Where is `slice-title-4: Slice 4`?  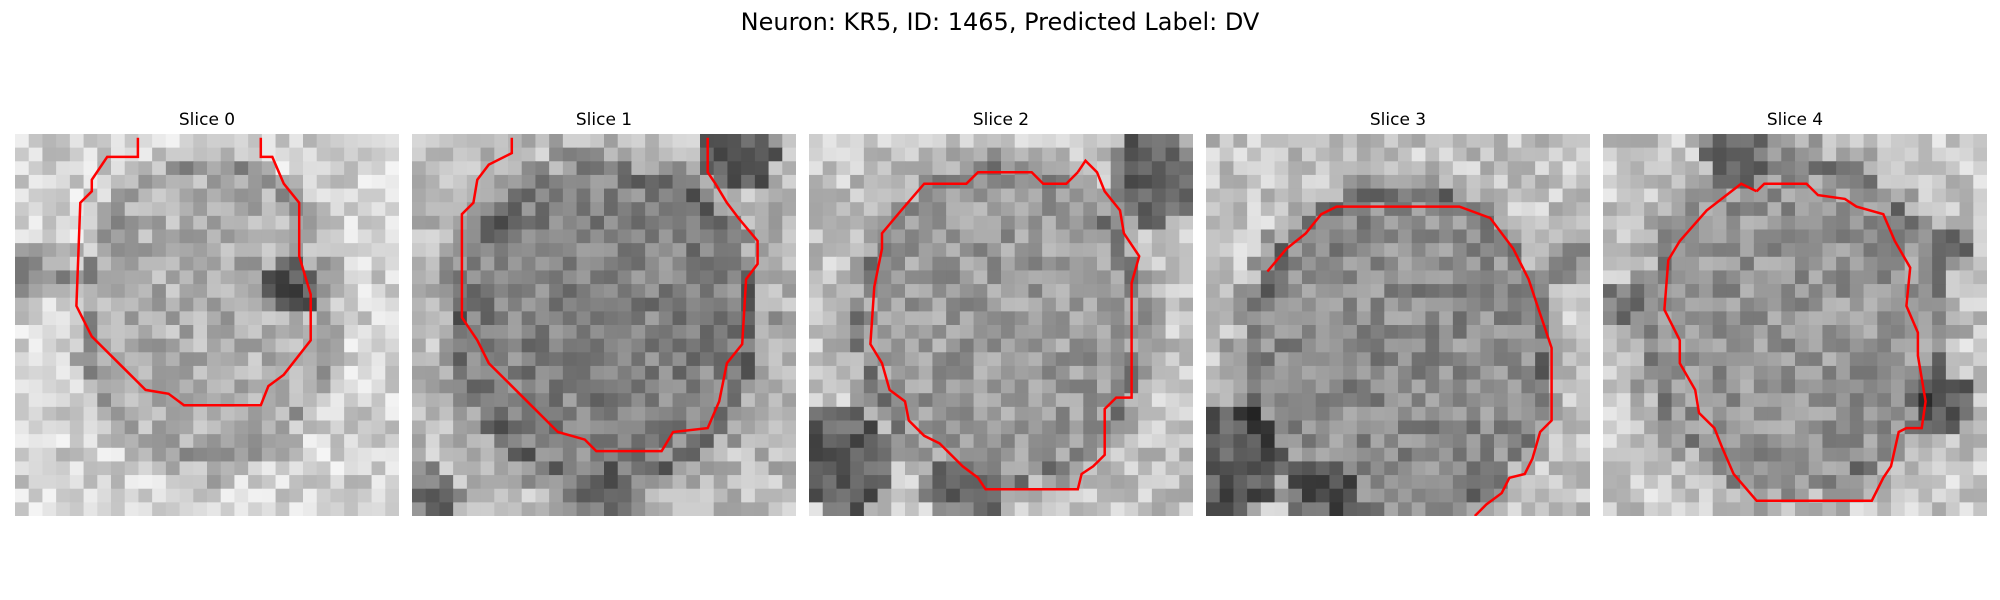
slice-title-4: Slice 4 is located at coordinates (1795, 120).